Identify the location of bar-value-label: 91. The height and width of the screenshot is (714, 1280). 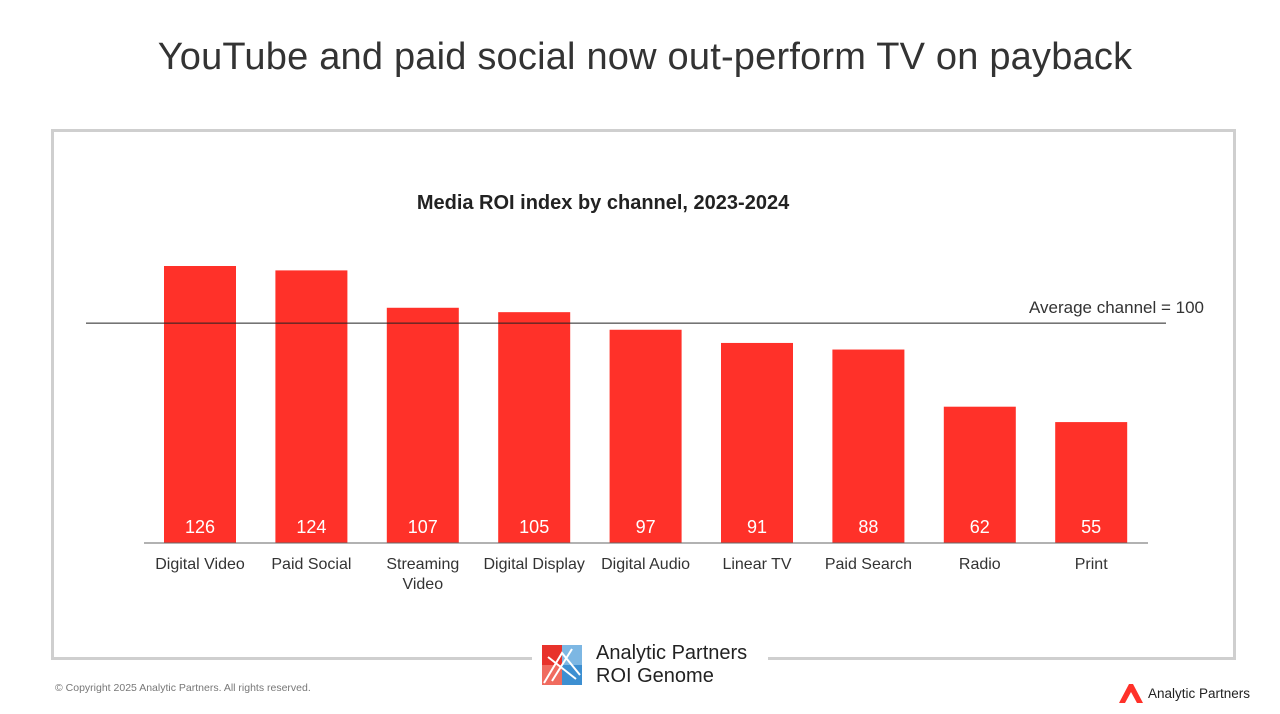
(757, 527).